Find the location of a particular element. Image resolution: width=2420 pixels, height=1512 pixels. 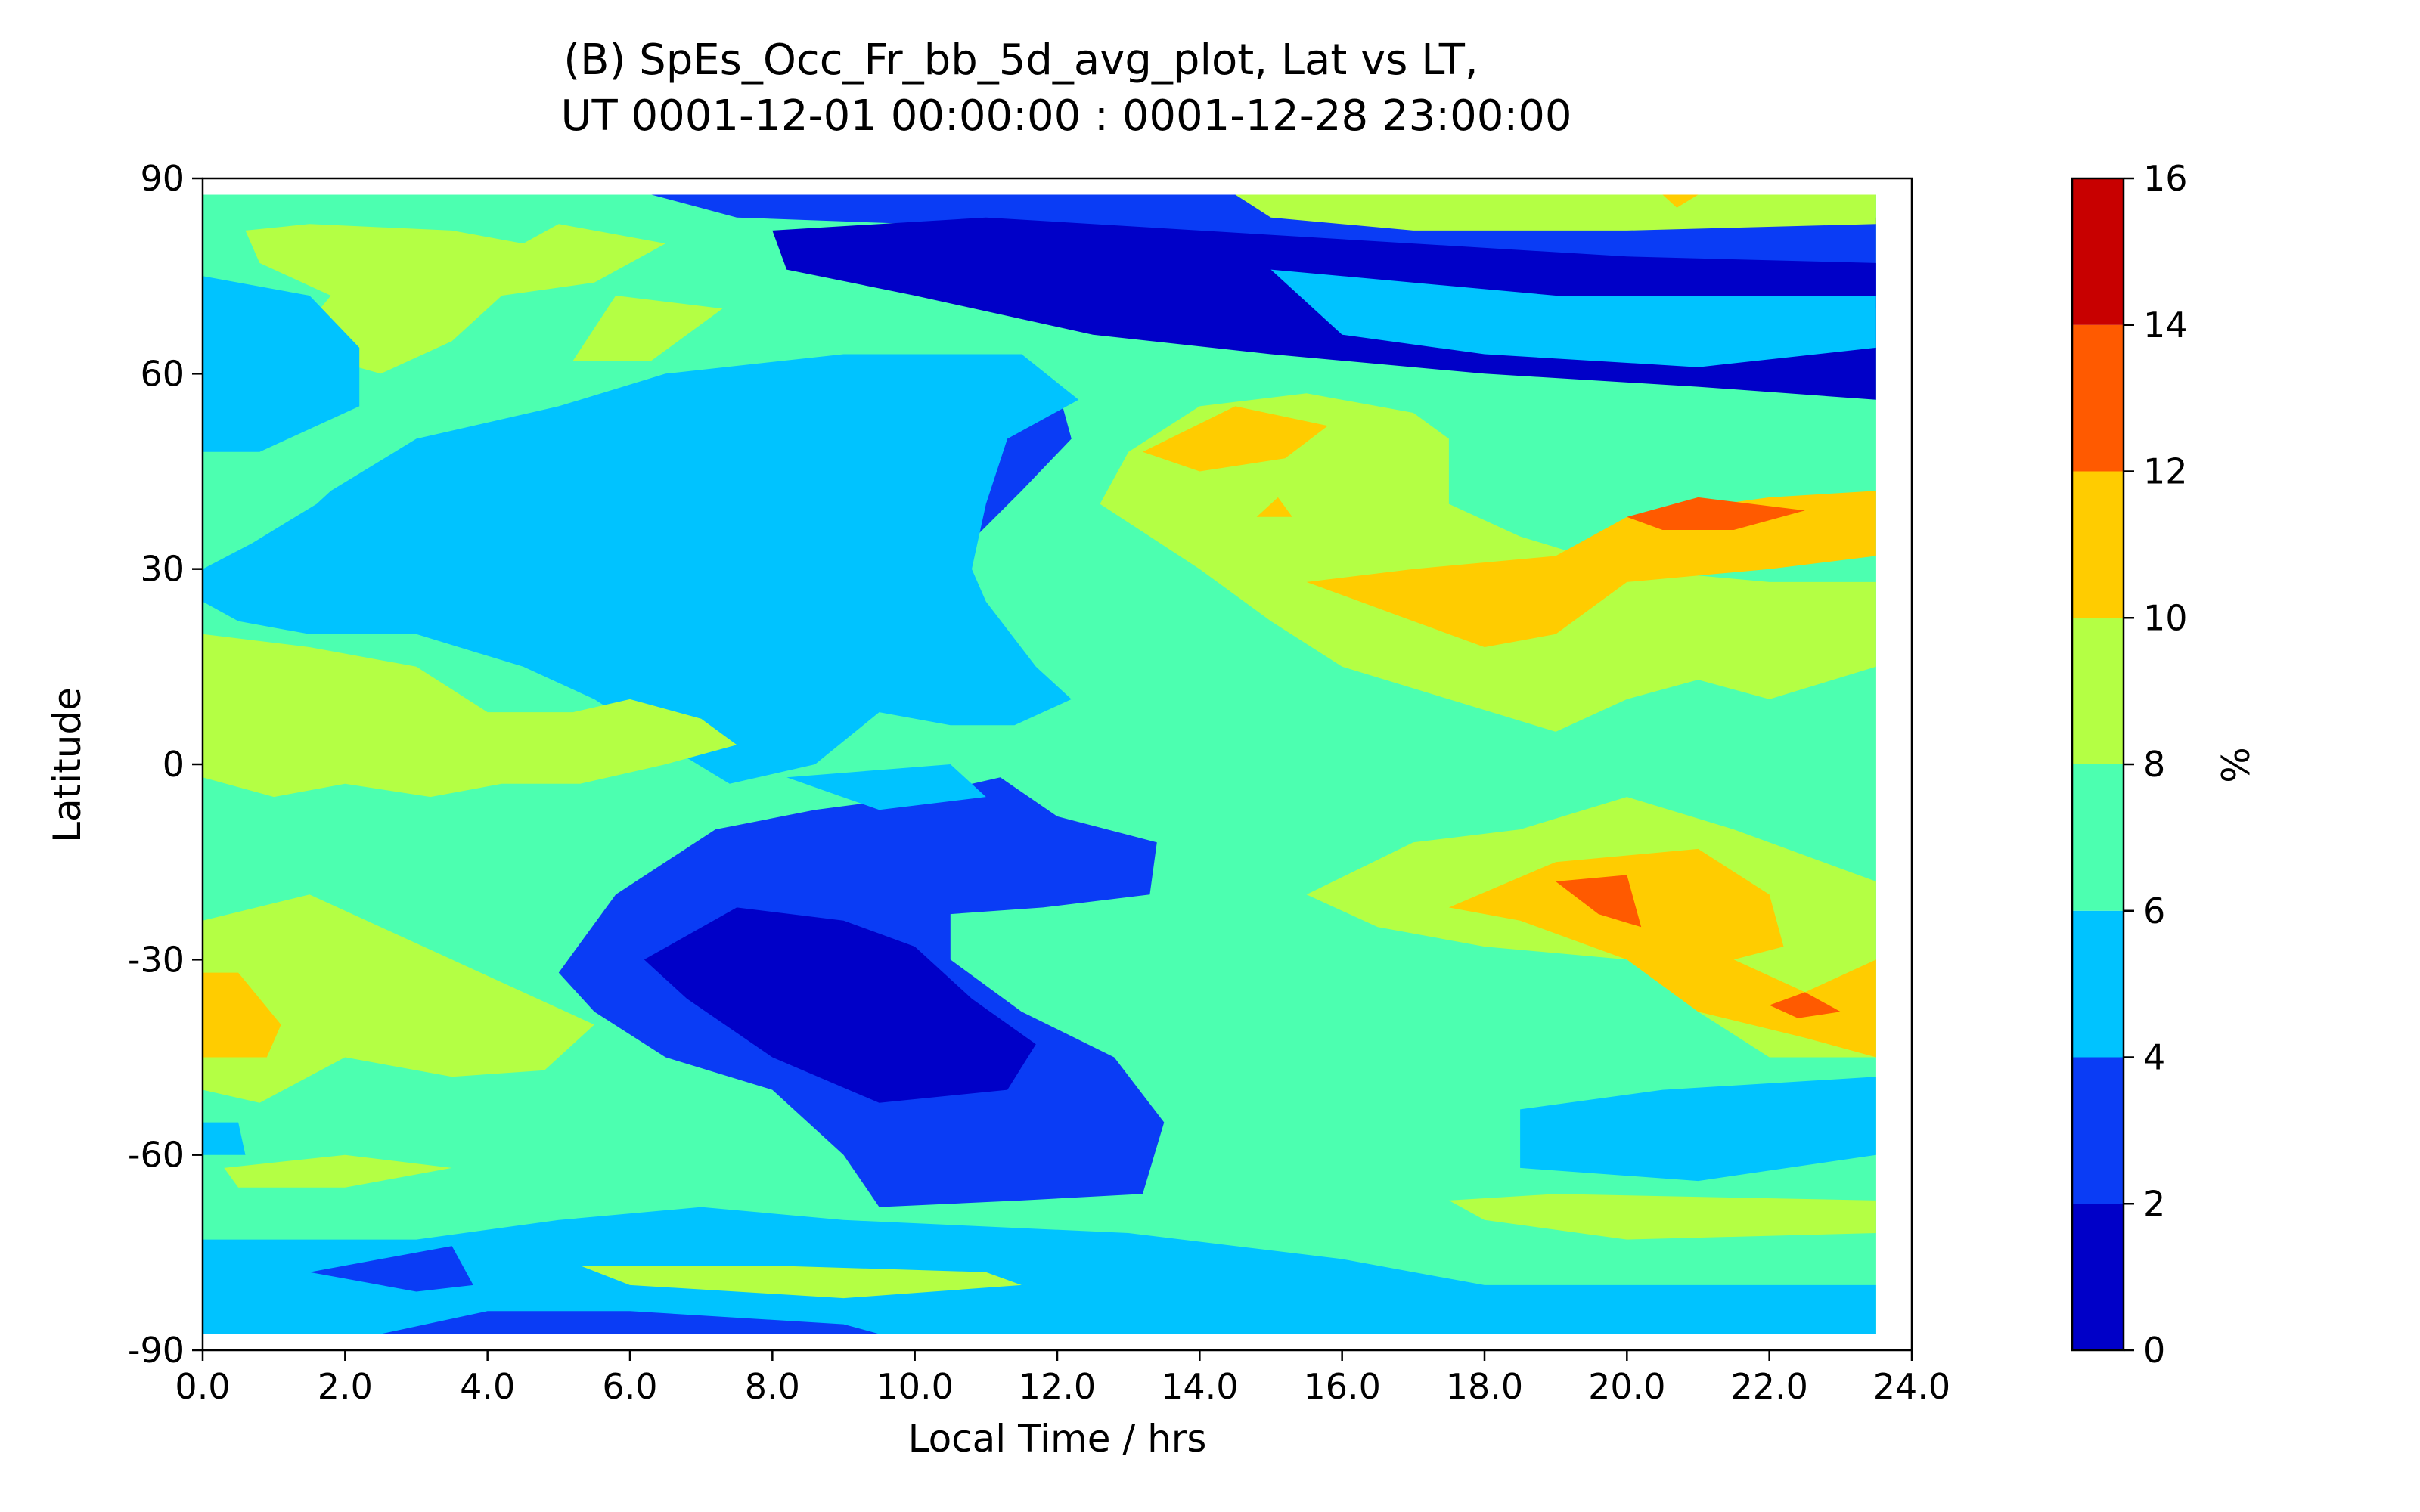

y-axis-label: Latitude is located at coordinates (67, 765).